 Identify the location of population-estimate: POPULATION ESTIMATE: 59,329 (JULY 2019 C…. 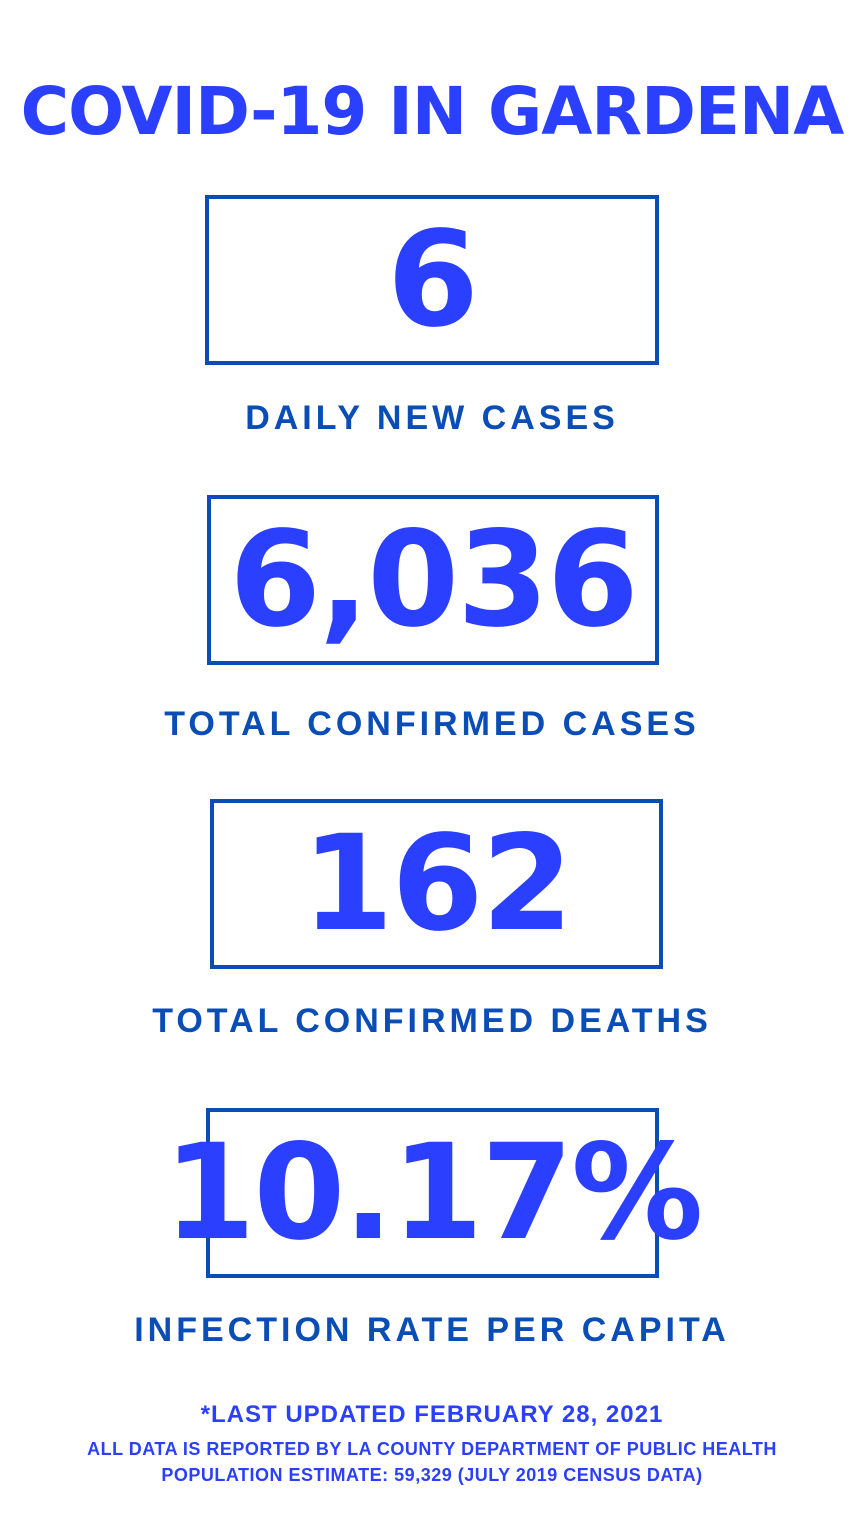
(432, 1475).